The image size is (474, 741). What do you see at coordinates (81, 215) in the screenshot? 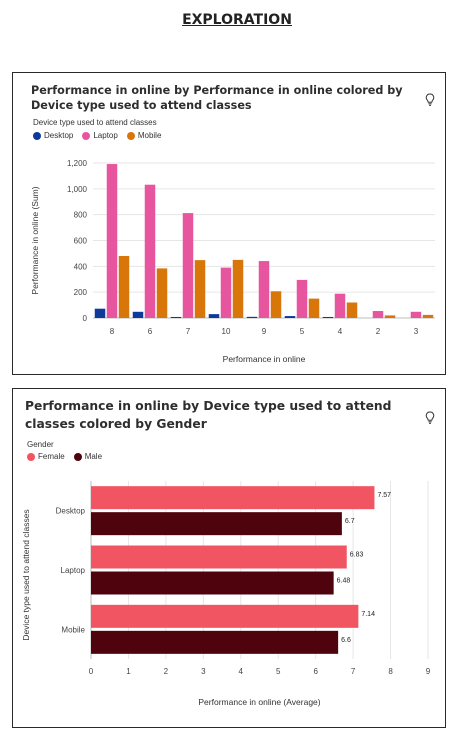
I see `y-tick-label: 800` at bounding box center [81, 215].